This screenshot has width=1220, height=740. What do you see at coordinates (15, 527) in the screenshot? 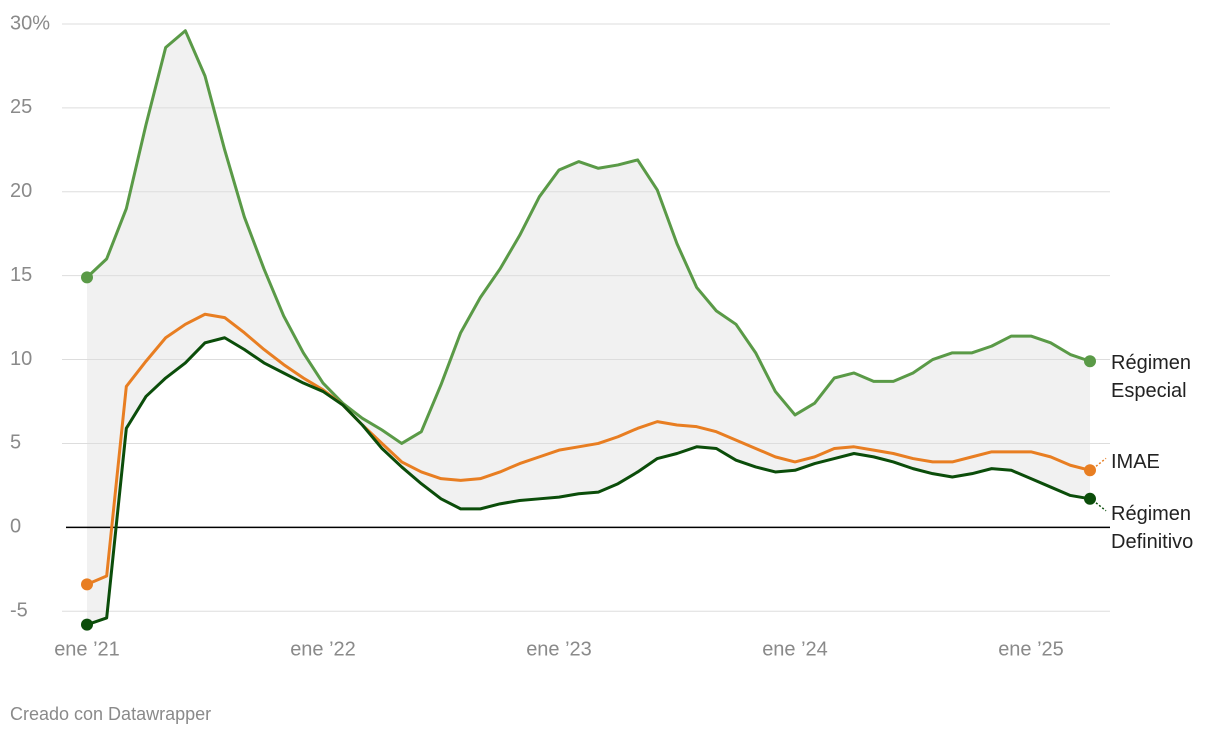
I see `y-tick-label: 0` at bounding box center [15, 527].